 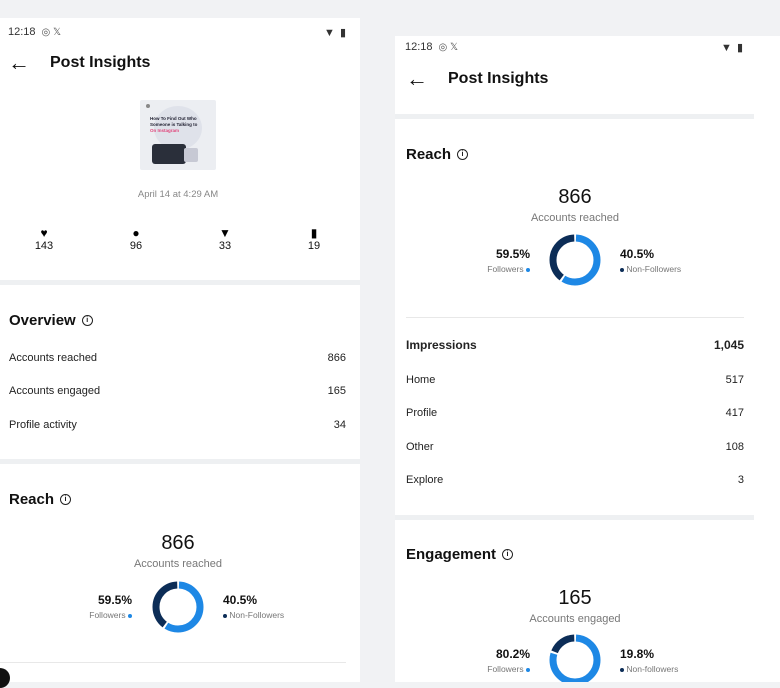 I want to click on share-icon: ▼, so click(x=225, y=233).